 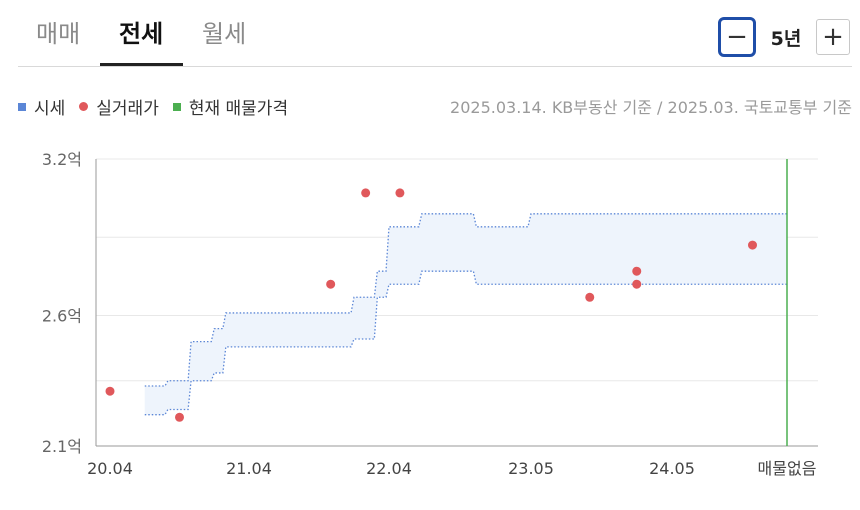 I want to click on legend-label: 현재 매물가격, so click(x=238, y=109).